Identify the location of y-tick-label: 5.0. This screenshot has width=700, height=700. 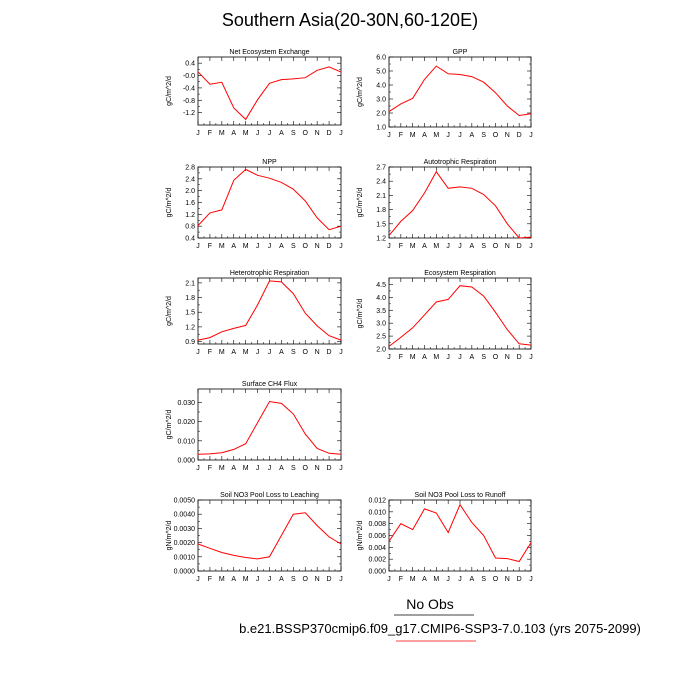
(381, 72).